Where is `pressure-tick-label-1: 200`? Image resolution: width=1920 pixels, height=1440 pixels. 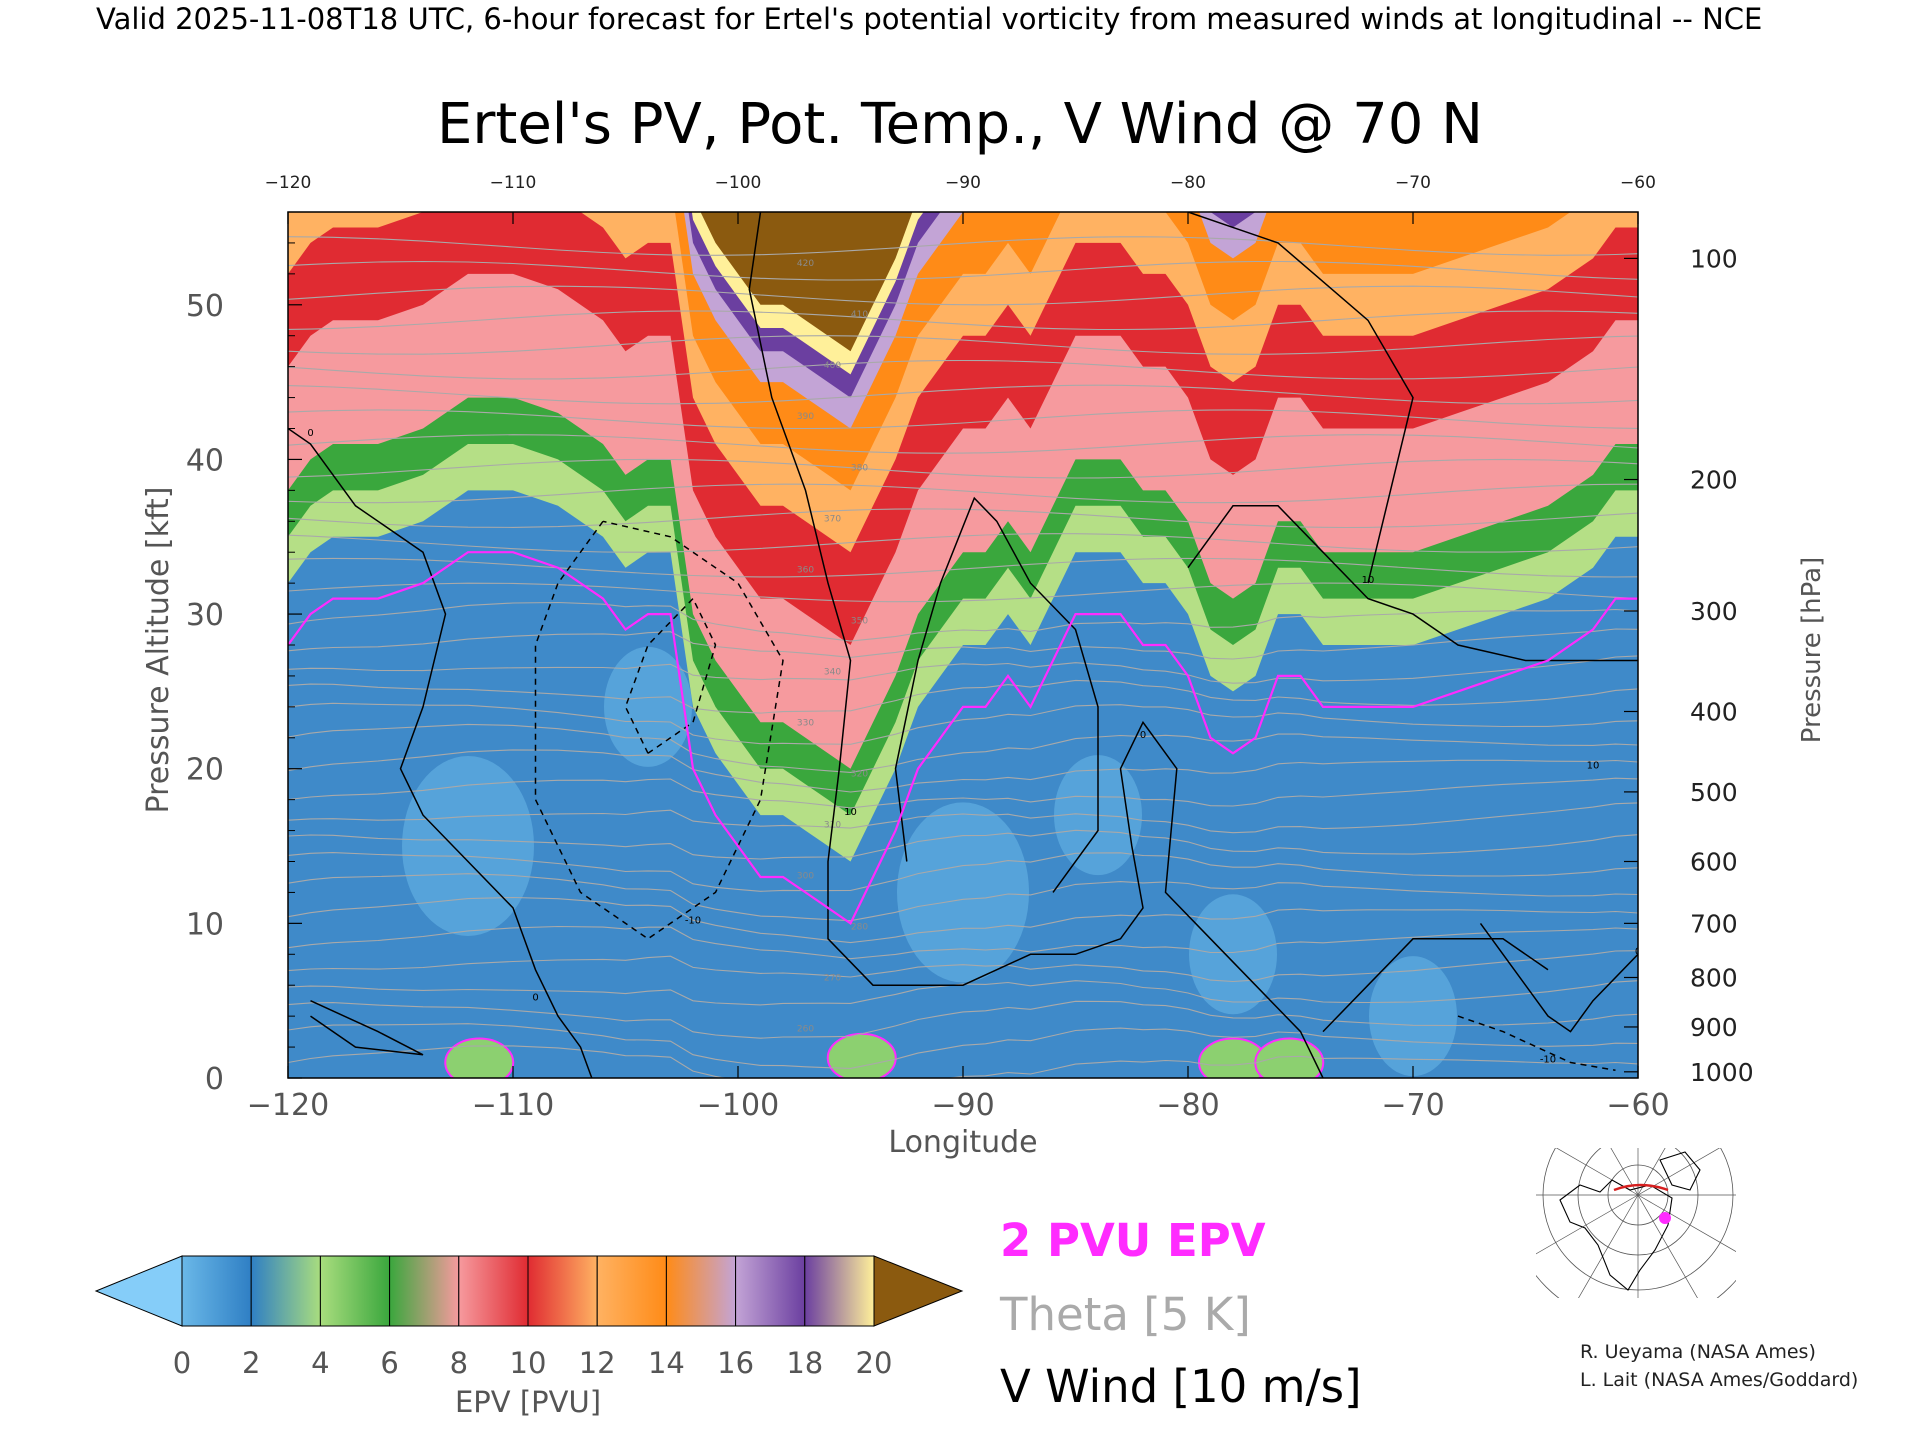 pressure-tick-label-1: 200 is located at coordinates (1714, 480).